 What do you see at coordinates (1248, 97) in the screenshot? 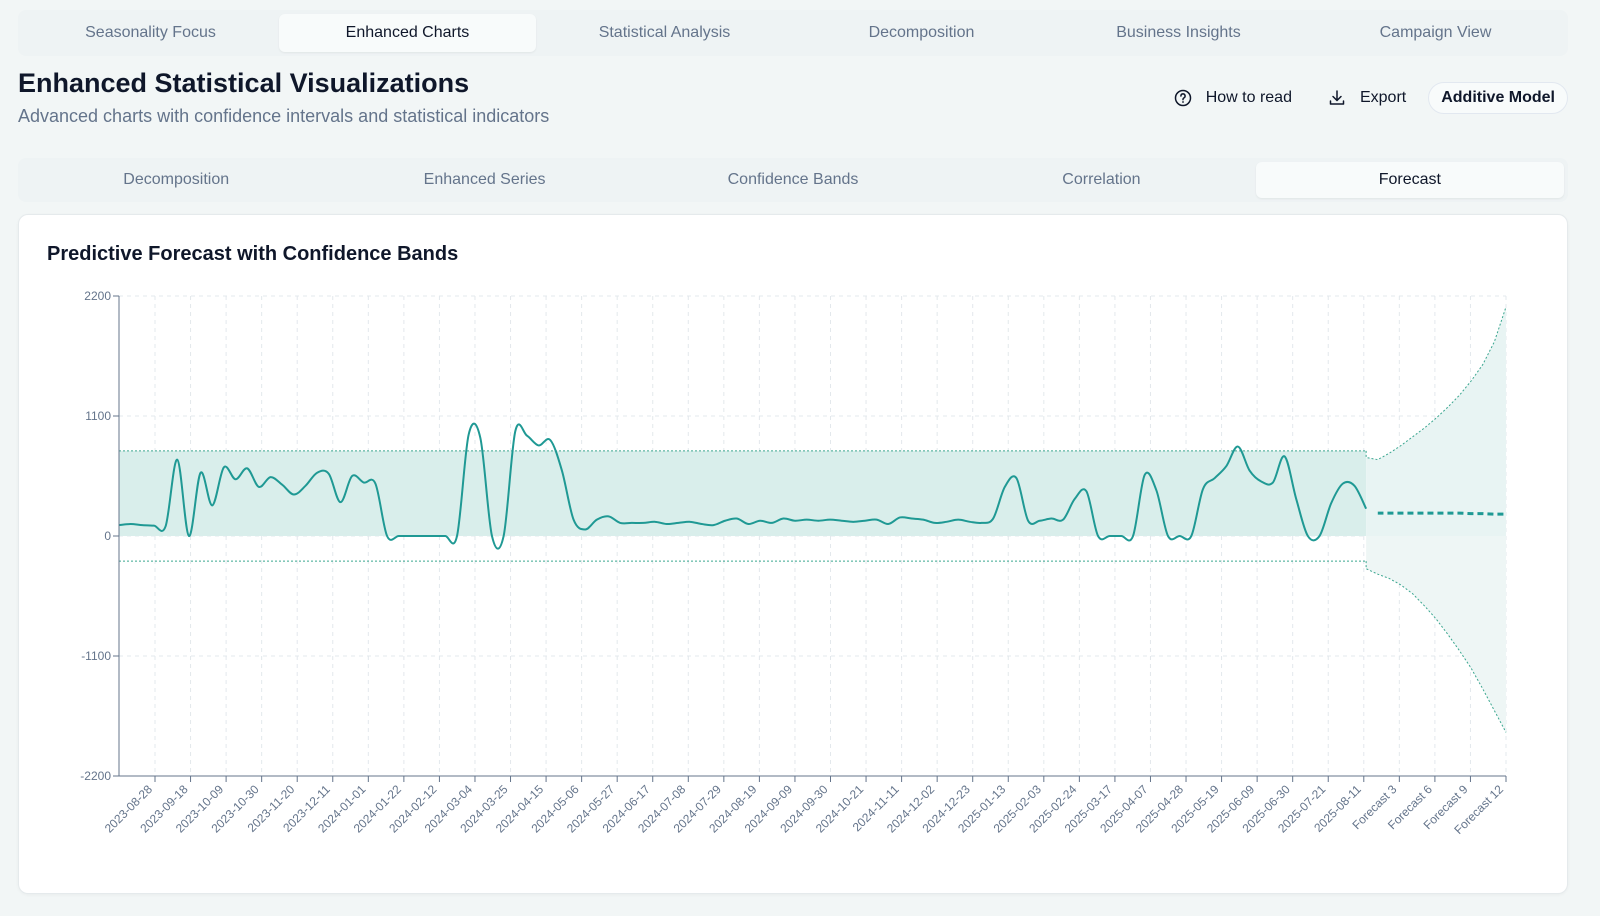
I see `how-to-read-label: How to read` at bounding box center [1248, 97].